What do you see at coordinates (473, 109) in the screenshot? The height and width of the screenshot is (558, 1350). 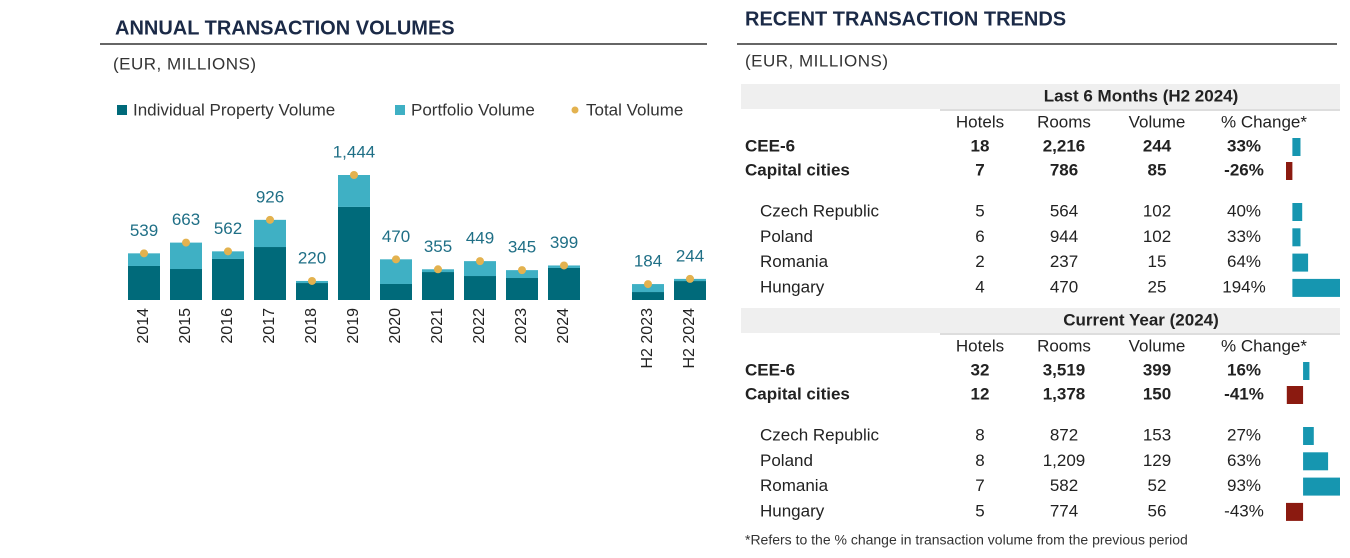 I see `legend-label: Portfolio Volume` at bounding box center [473, 109].